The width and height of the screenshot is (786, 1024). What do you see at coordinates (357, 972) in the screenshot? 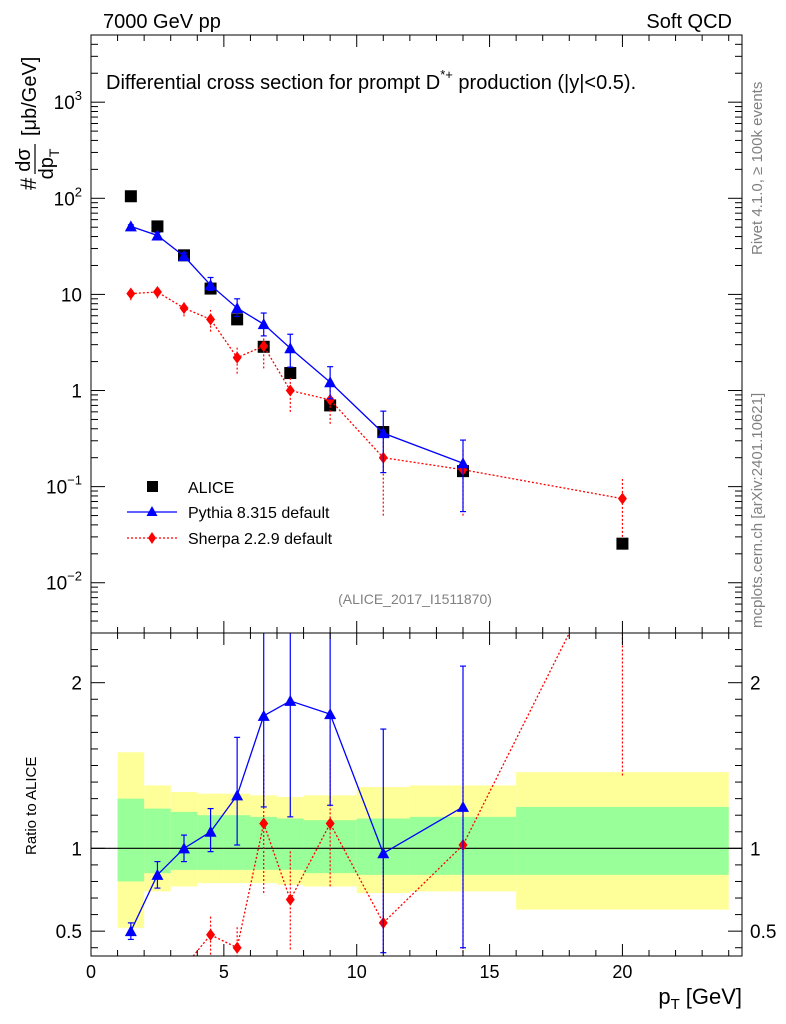
I see `x-tick-label: 10` at bounding box center [357, 972].